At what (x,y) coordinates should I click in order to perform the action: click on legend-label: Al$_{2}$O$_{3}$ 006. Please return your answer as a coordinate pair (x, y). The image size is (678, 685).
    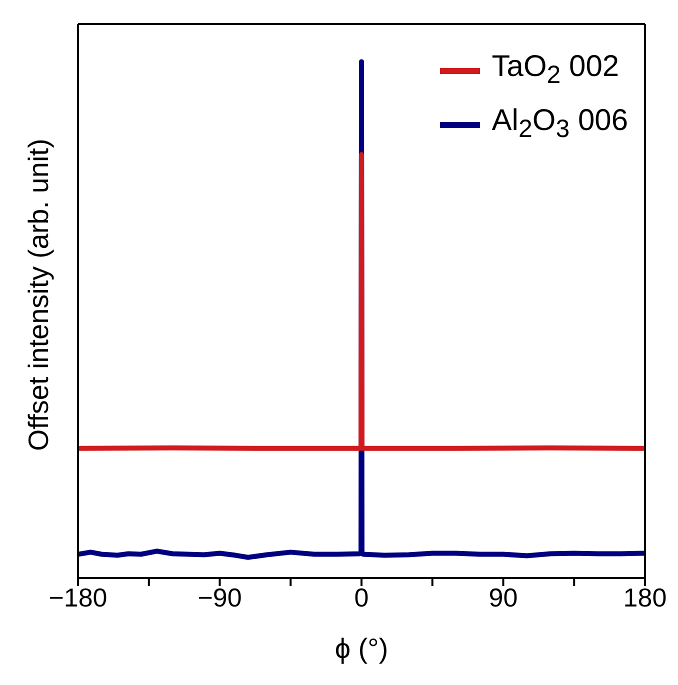
    Looking at the image, I should click on (560, 124).